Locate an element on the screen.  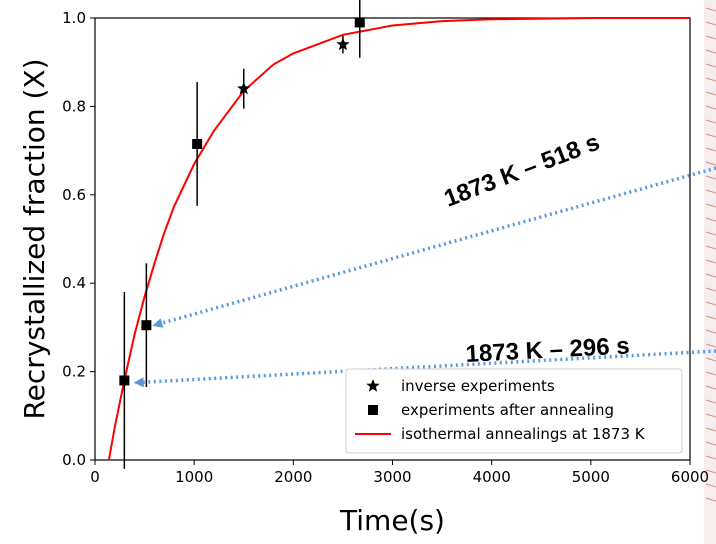
y-tick-label: 1.0 is located at coordinates (74, 18).